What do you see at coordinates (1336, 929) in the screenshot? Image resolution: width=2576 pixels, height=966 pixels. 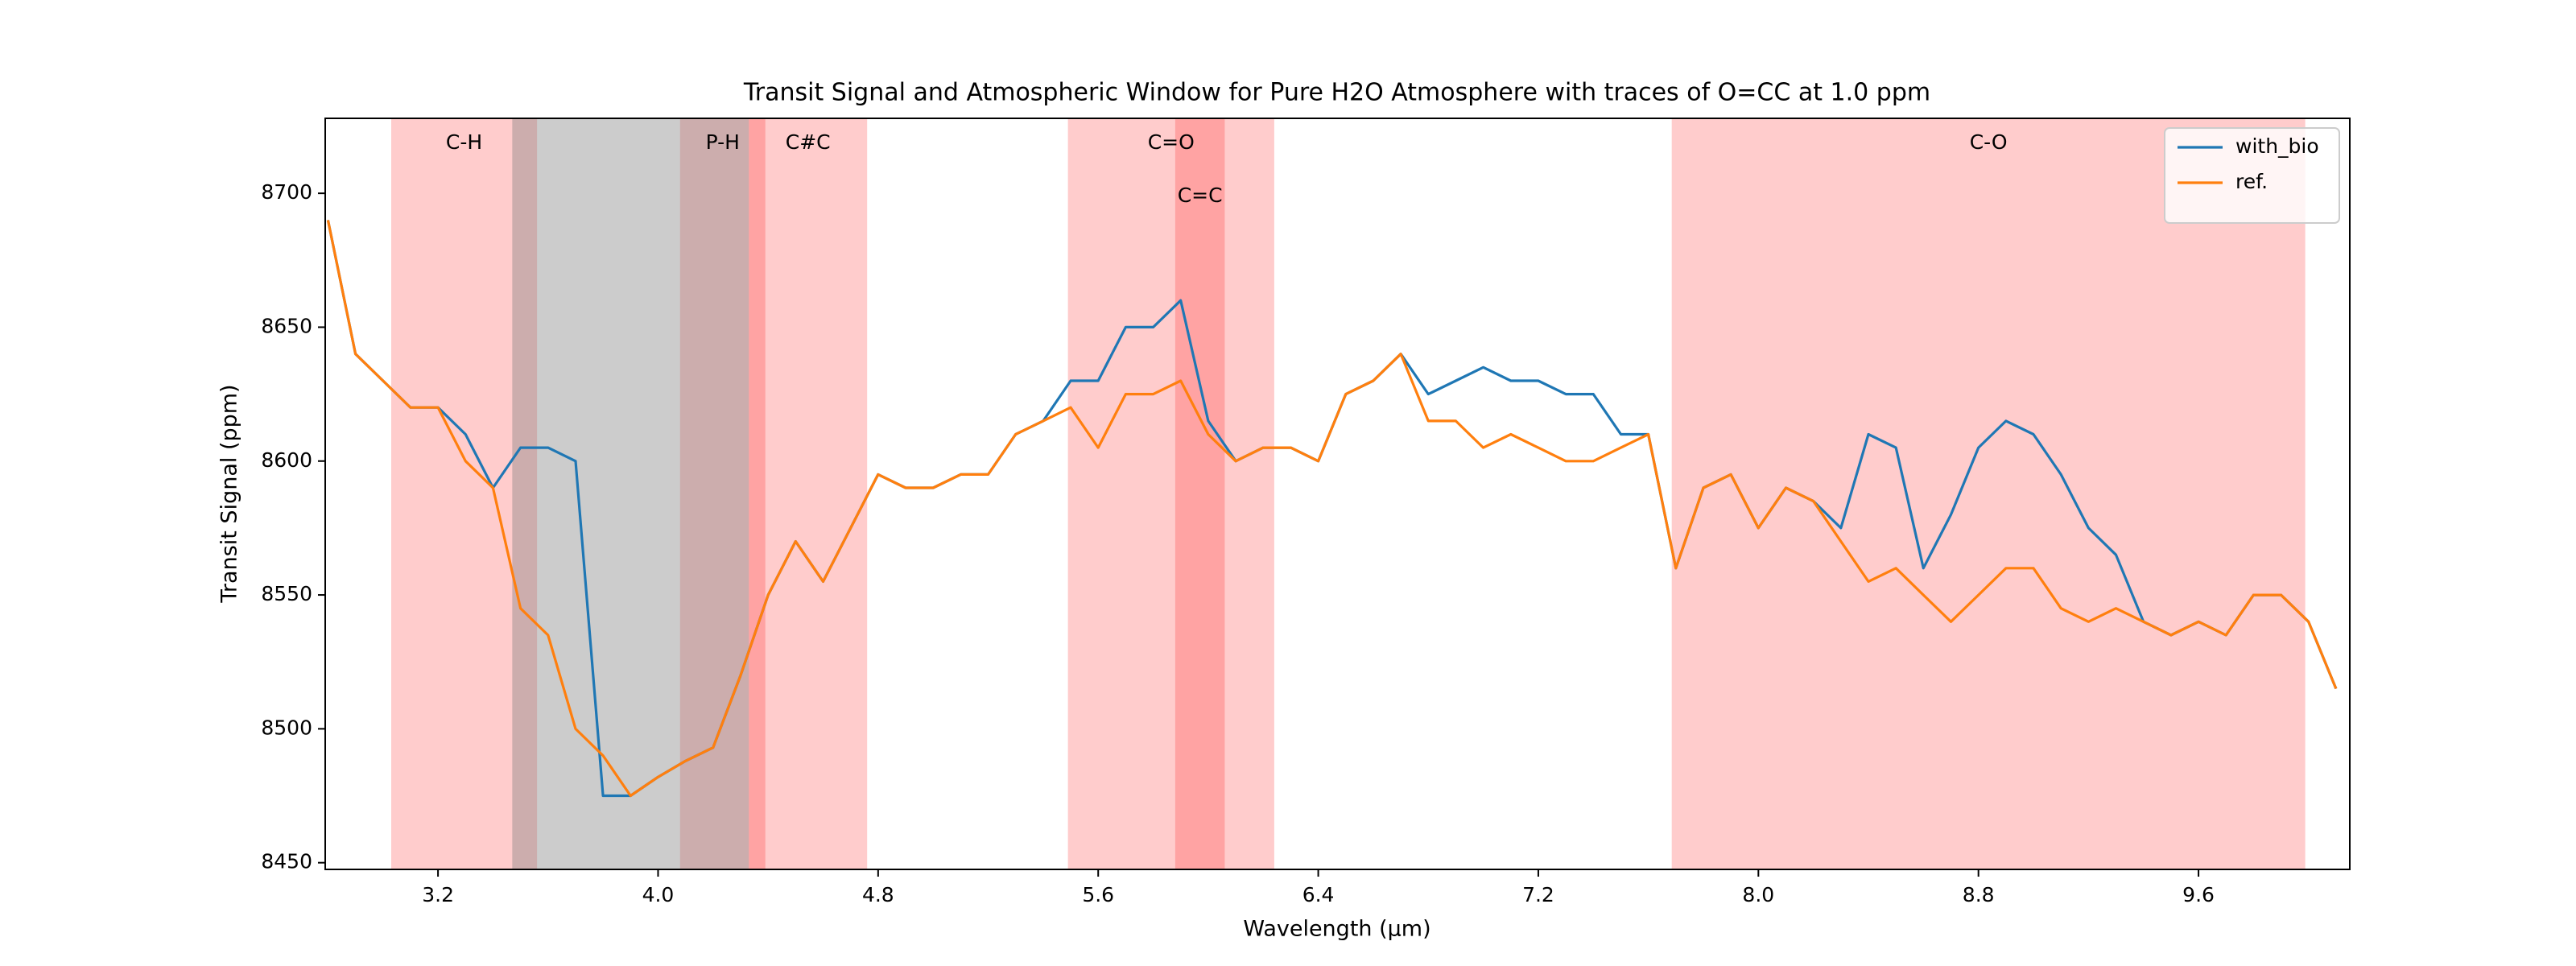 I see `x-axis-label: Wavelength (μm)` at bounding box center [1336, 929].